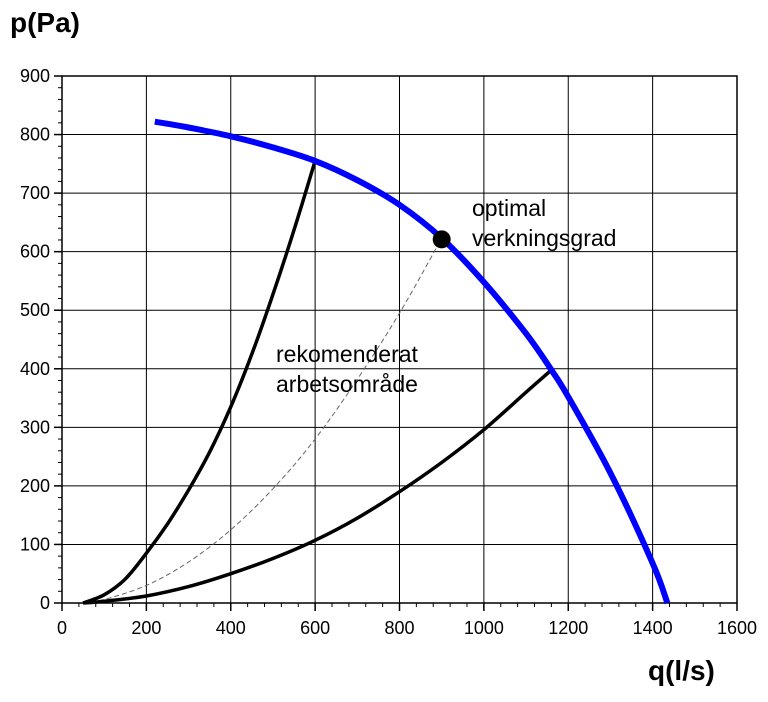  What do you see at coordinates (41, 339) in the screenshot?
I see `y-axis-ticks: 0 100 200 300 400 500 600 700 800 900` at bounding box center [41, 339].